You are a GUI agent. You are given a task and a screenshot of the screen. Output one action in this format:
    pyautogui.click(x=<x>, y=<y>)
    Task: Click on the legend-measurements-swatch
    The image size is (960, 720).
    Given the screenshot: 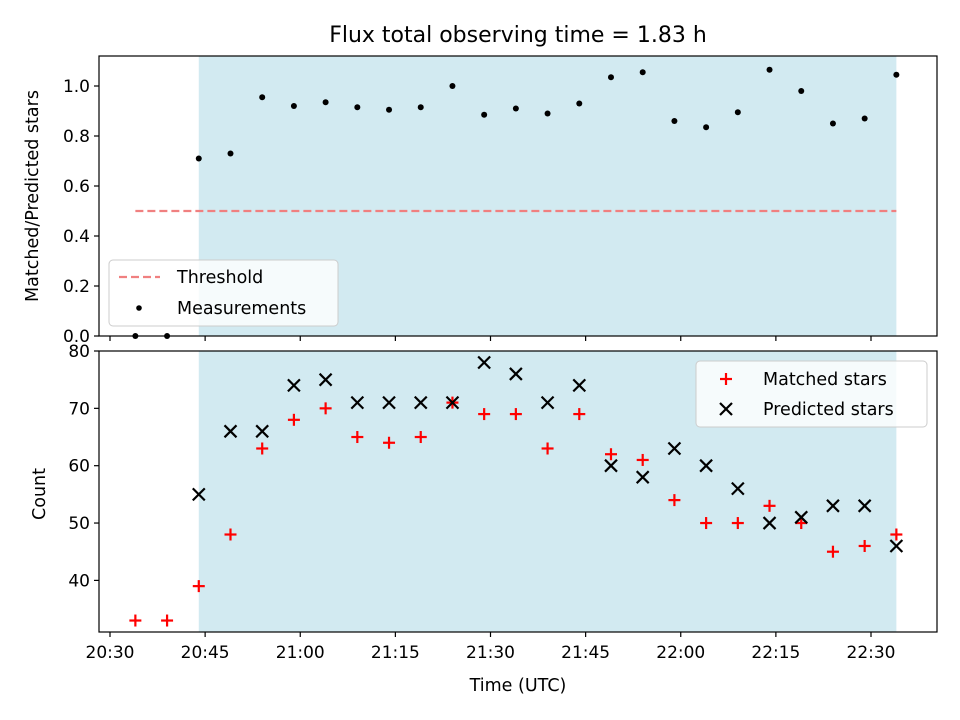 What is the action you would take?
    pyautogui.click(x=139, y=308)
    